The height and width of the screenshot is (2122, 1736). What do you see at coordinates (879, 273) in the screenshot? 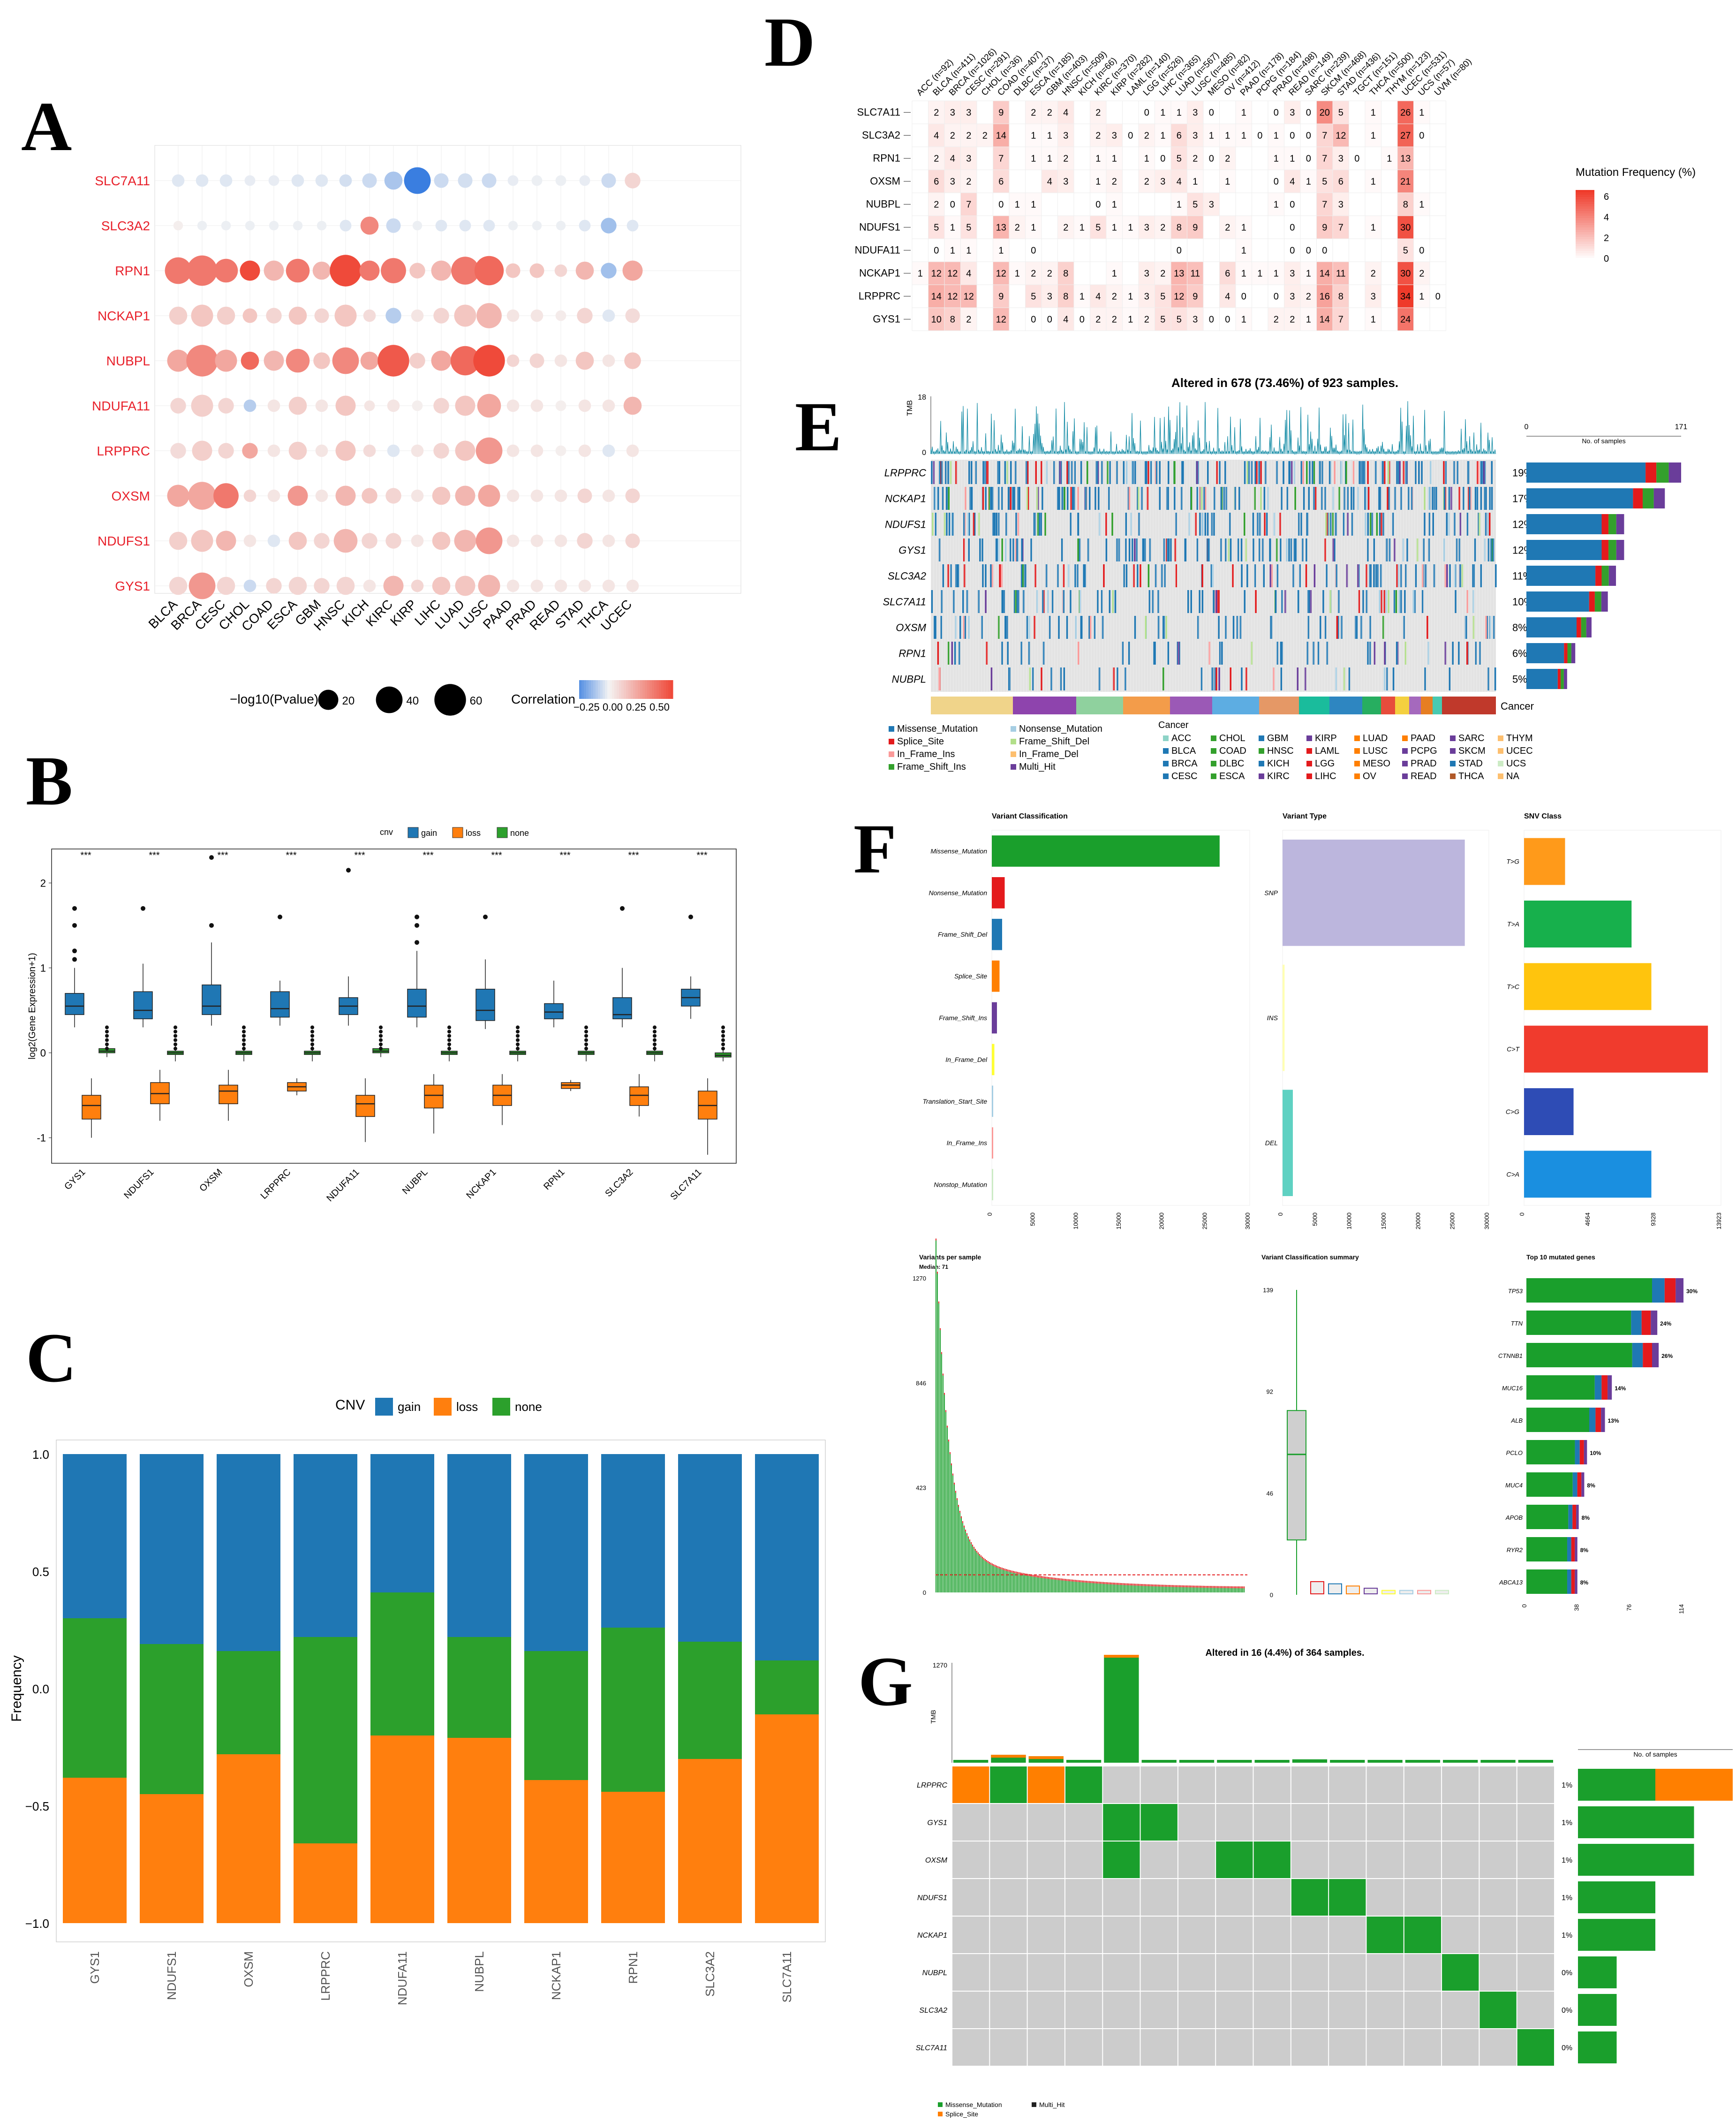
I see `row-label: NCKAP1` at bounding box center [879, 273].